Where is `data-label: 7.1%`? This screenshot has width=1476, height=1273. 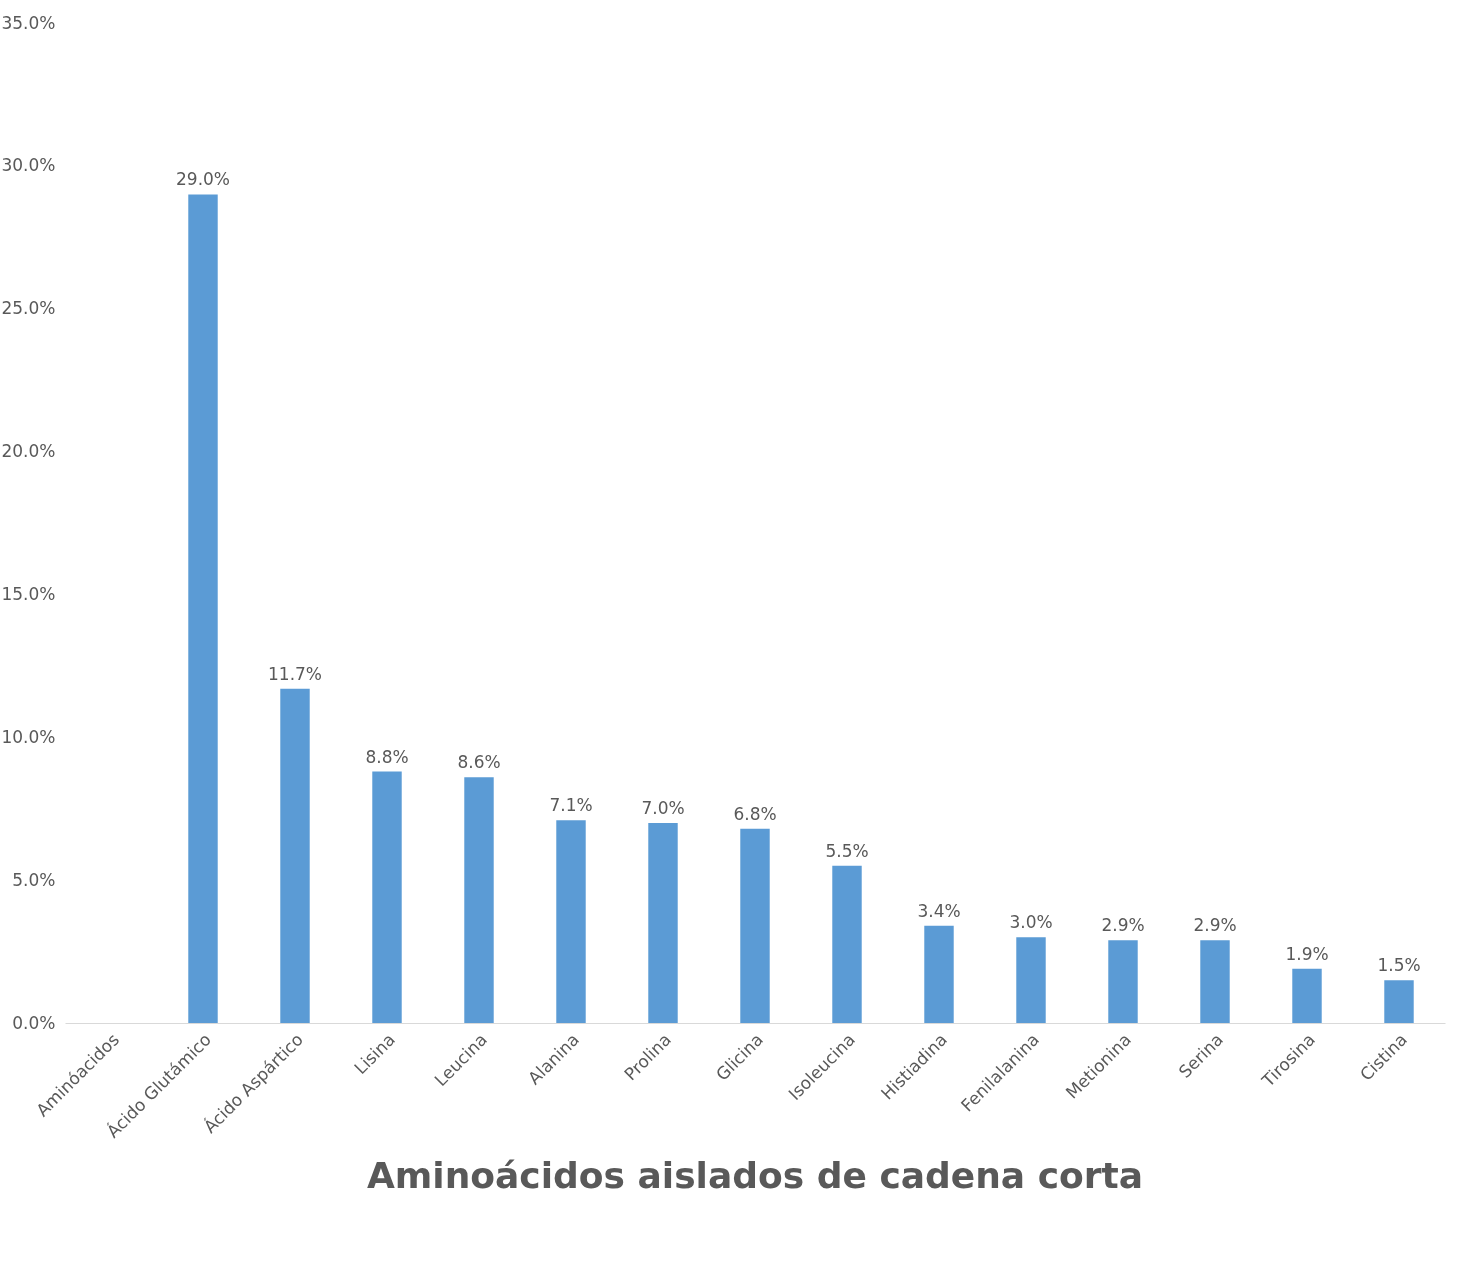 data-label: 7.1% is located at coordinates (571, 805).